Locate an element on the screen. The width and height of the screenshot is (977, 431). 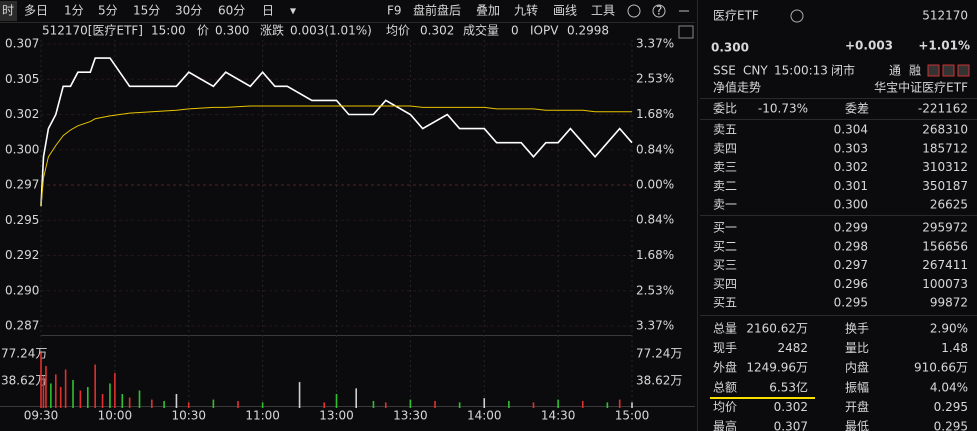
y2-tick-label: 1.68% is located at coordinates (655, 255).